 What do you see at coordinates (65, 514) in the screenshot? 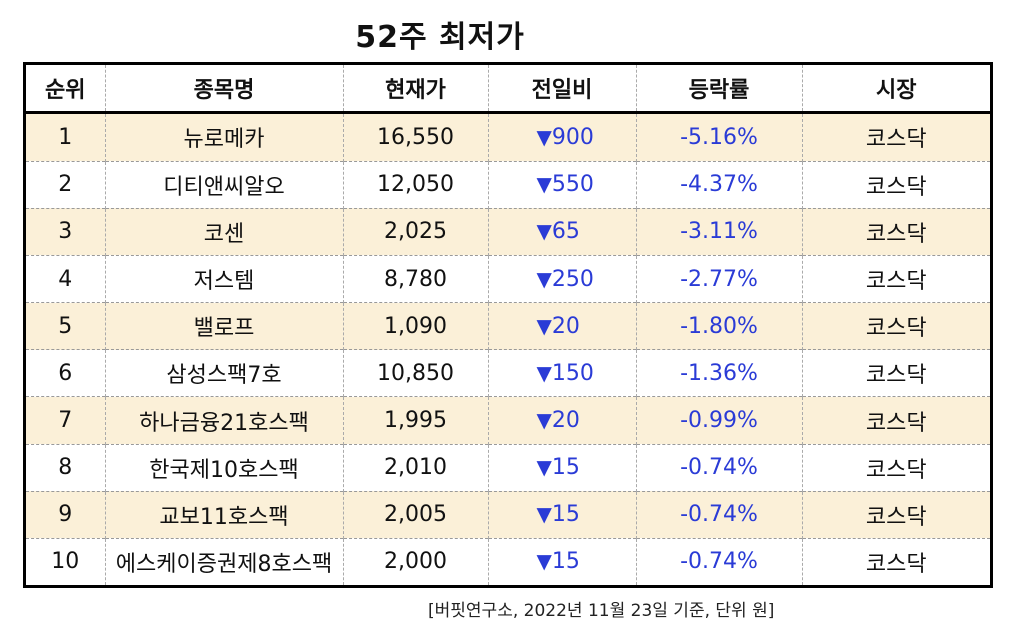
I see `rank-cell: 9` at bounding box center [65, 514].